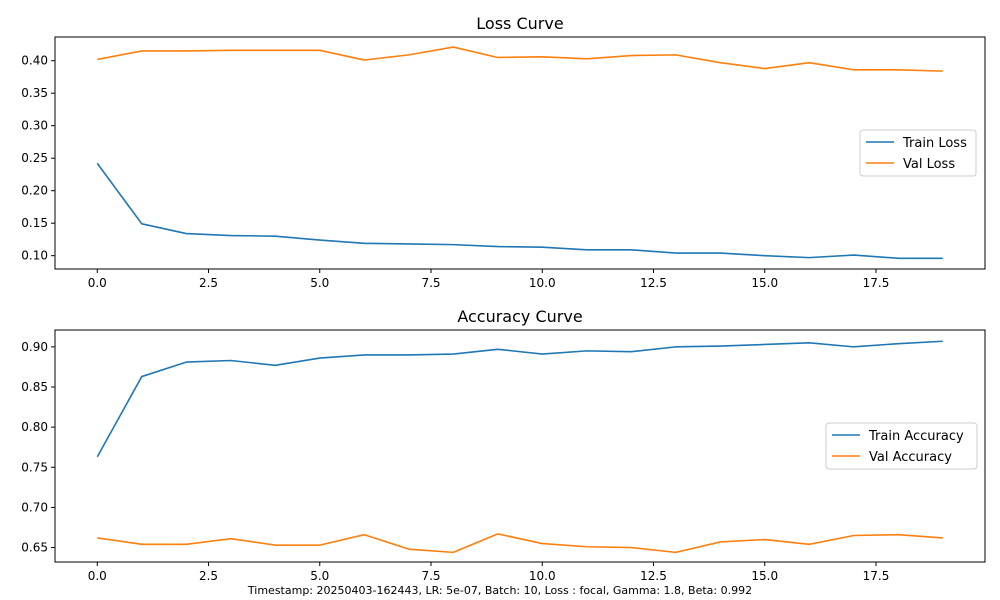 The width and height of the screenshot is (1000, 600). Describe the element at coordinates (430, 283) in the screenshot. I see `loss-x-tick-label: 7.5` at that location.